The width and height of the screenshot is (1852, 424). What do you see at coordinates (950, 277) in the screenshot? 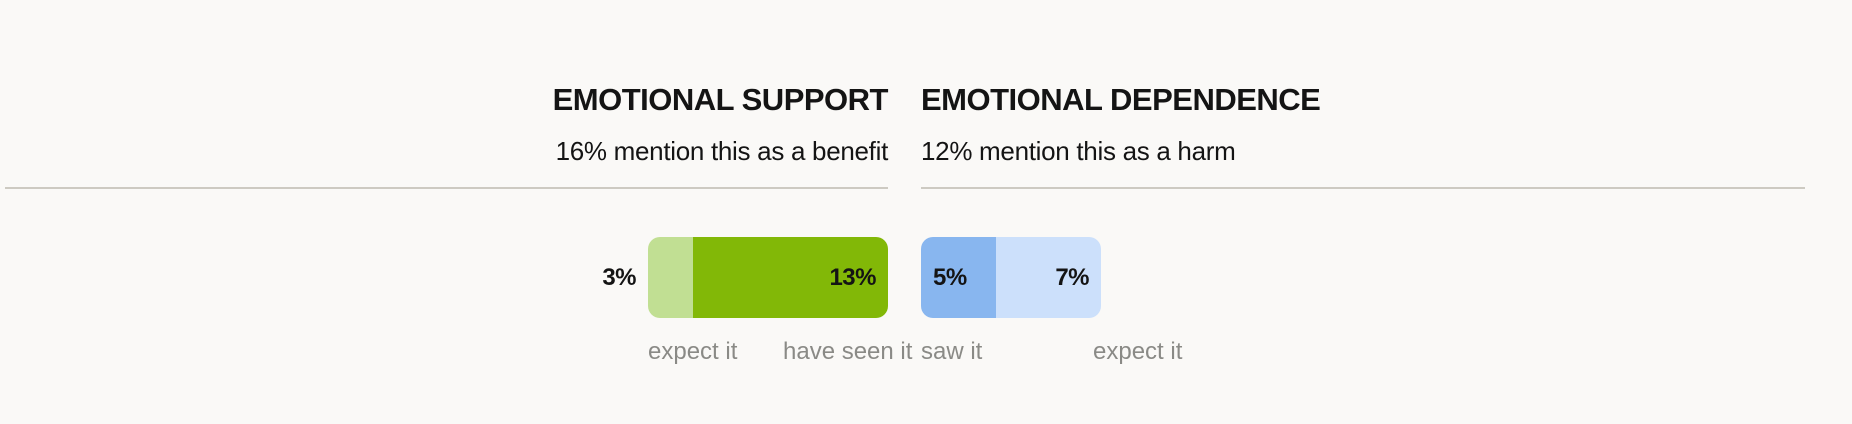
I see `bar-value-label: 5%` at bounding box center [950, 277].